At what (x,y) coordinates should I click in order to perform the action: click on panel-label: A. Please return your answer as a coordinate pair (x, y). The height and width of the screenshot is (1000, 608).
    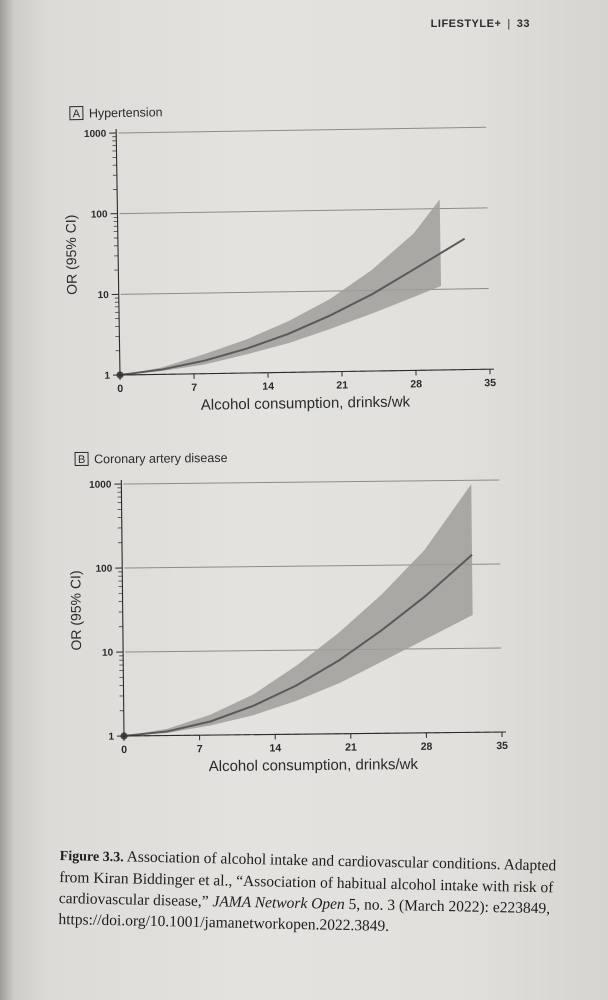
    Looking at the image, I should click on (77, 114).